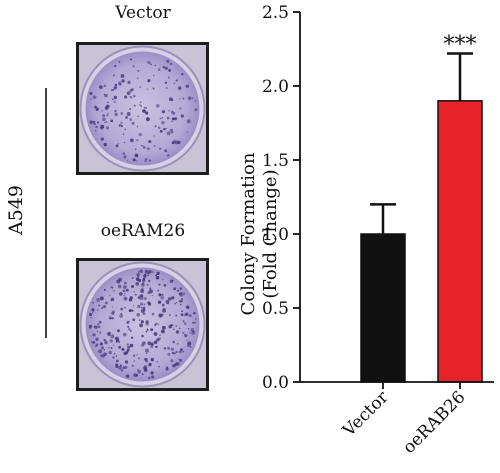  I want to click on y-tick-label: 2.5, so click(275, 13).